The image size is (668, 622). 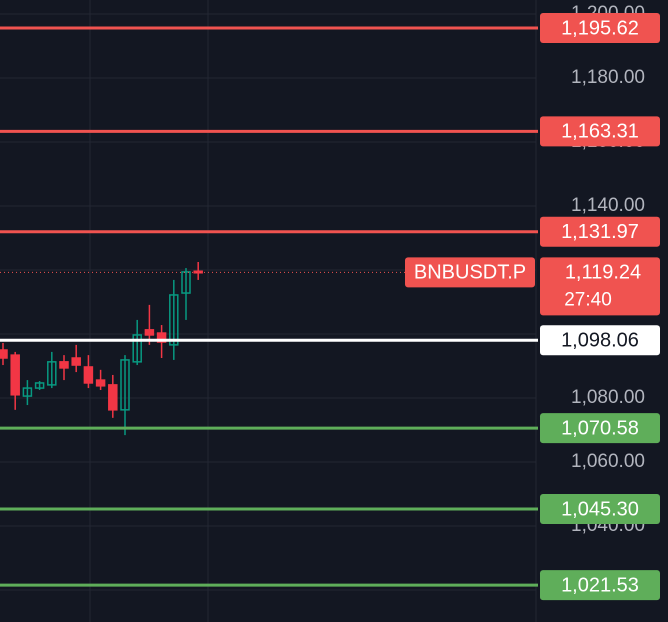 I want to click on y-tick-label: 1,060.00, so click(x=608, y=461).